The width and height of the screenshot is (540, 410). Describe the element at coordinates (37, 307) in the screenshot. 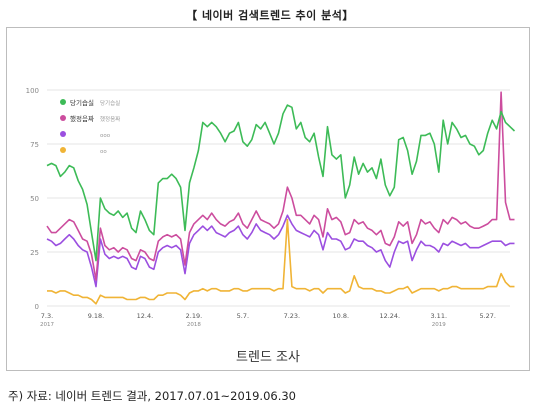

I see `y-tick-label: 0` at that location.